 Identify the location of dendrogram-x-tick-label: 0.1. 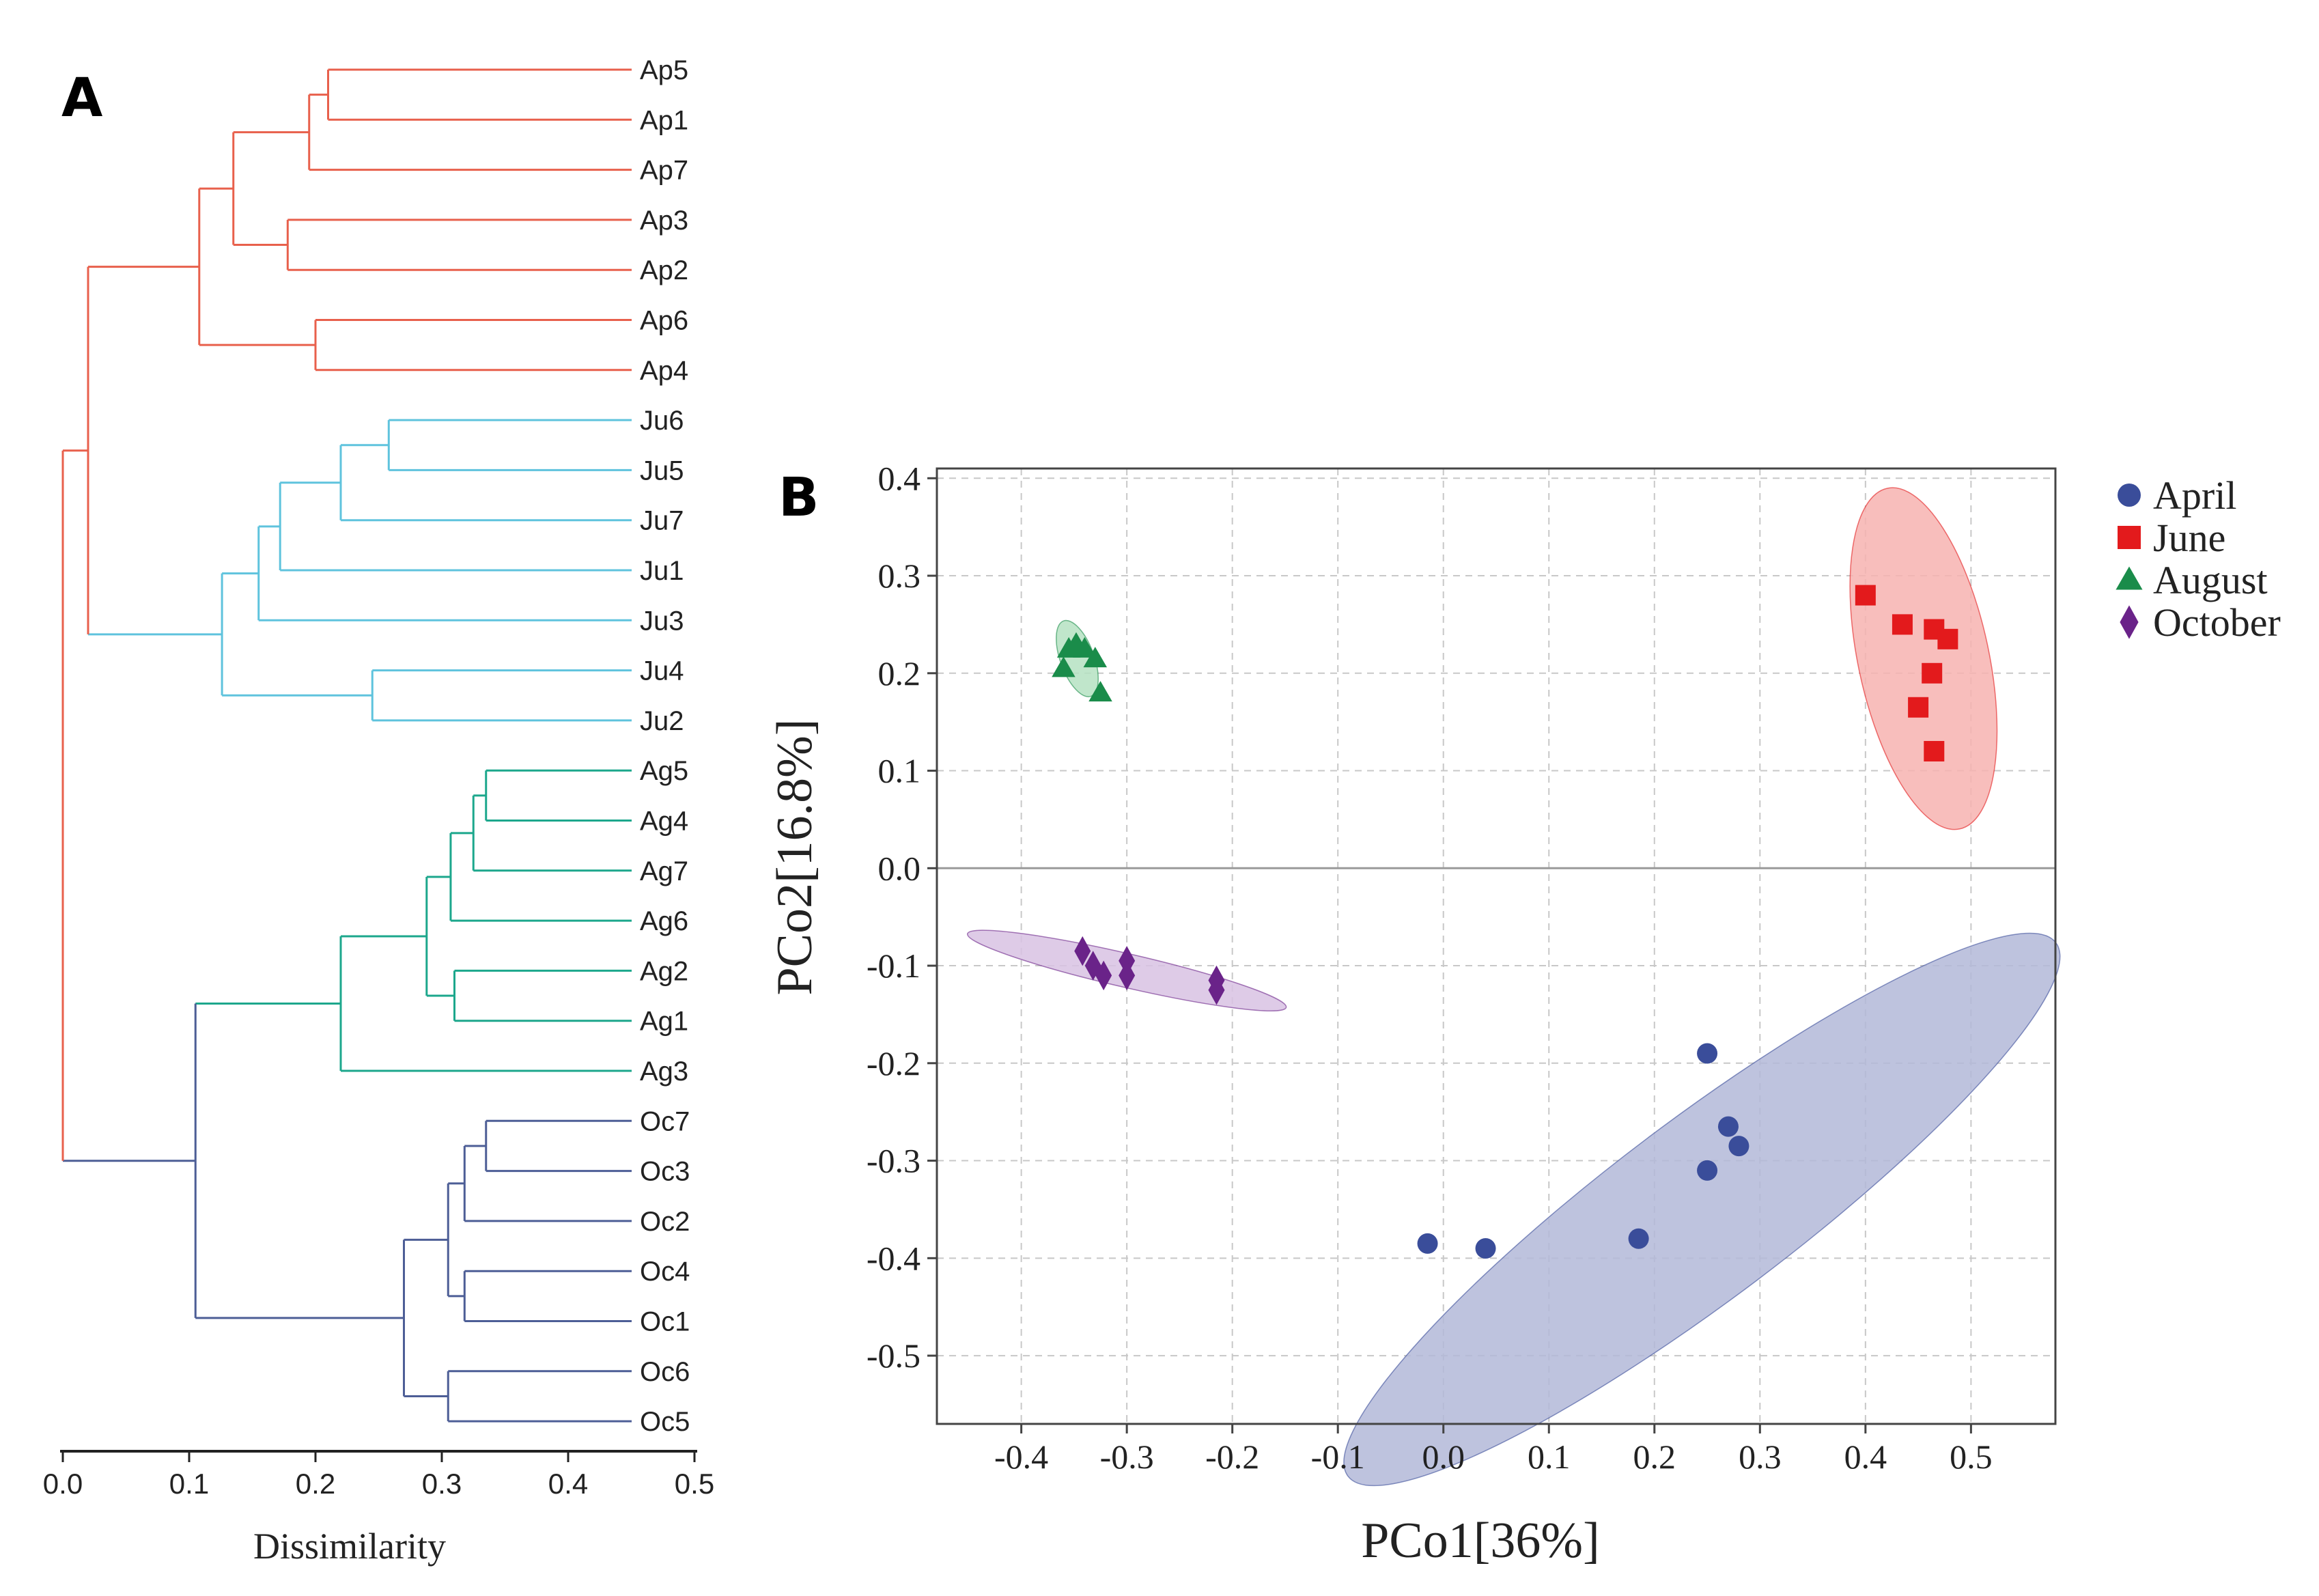
(189, 1484).